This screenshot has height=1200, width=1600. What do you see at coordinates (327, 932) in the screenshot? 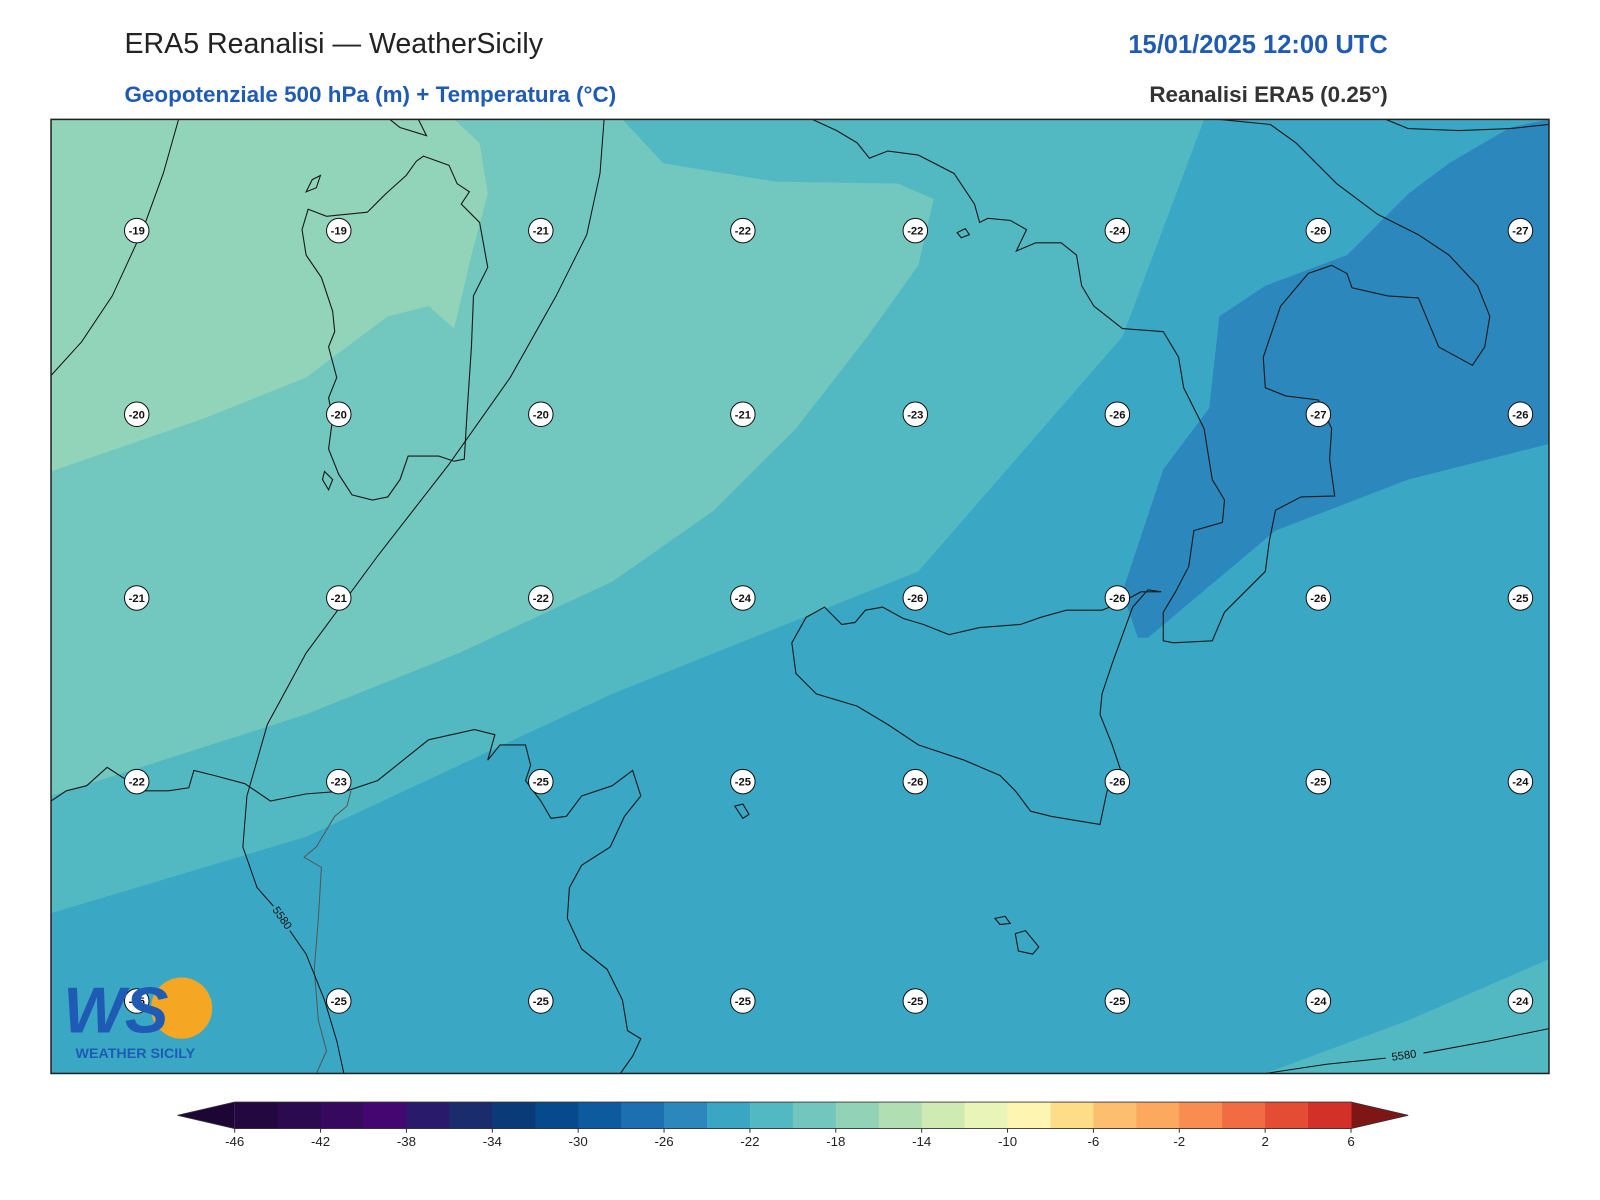
I see `border` at bounding box center [327, 932].